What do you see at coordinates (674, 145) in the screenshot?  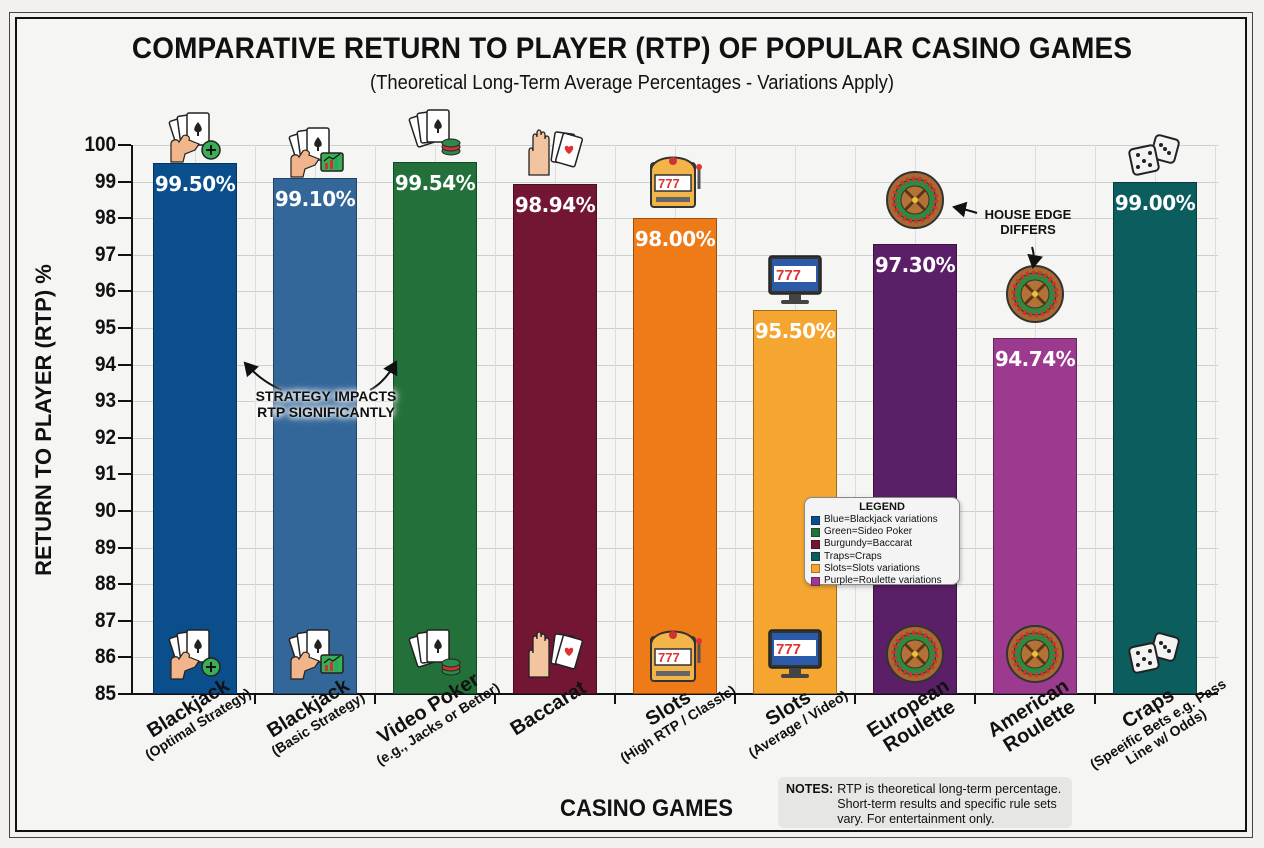 I see `gridline` at bounding box center [674, 145].